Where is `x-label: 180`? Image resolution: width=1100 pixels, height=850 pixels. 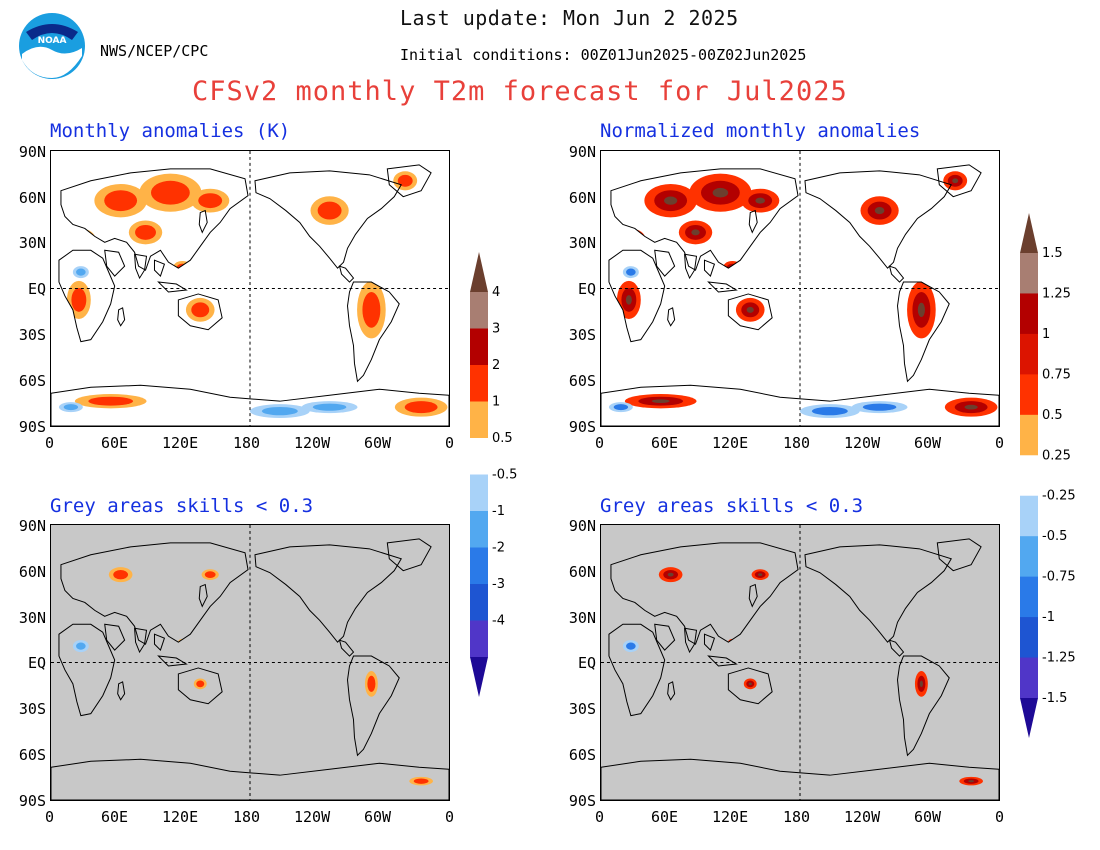 x-label: 180 is located at coordinates (247, 817).